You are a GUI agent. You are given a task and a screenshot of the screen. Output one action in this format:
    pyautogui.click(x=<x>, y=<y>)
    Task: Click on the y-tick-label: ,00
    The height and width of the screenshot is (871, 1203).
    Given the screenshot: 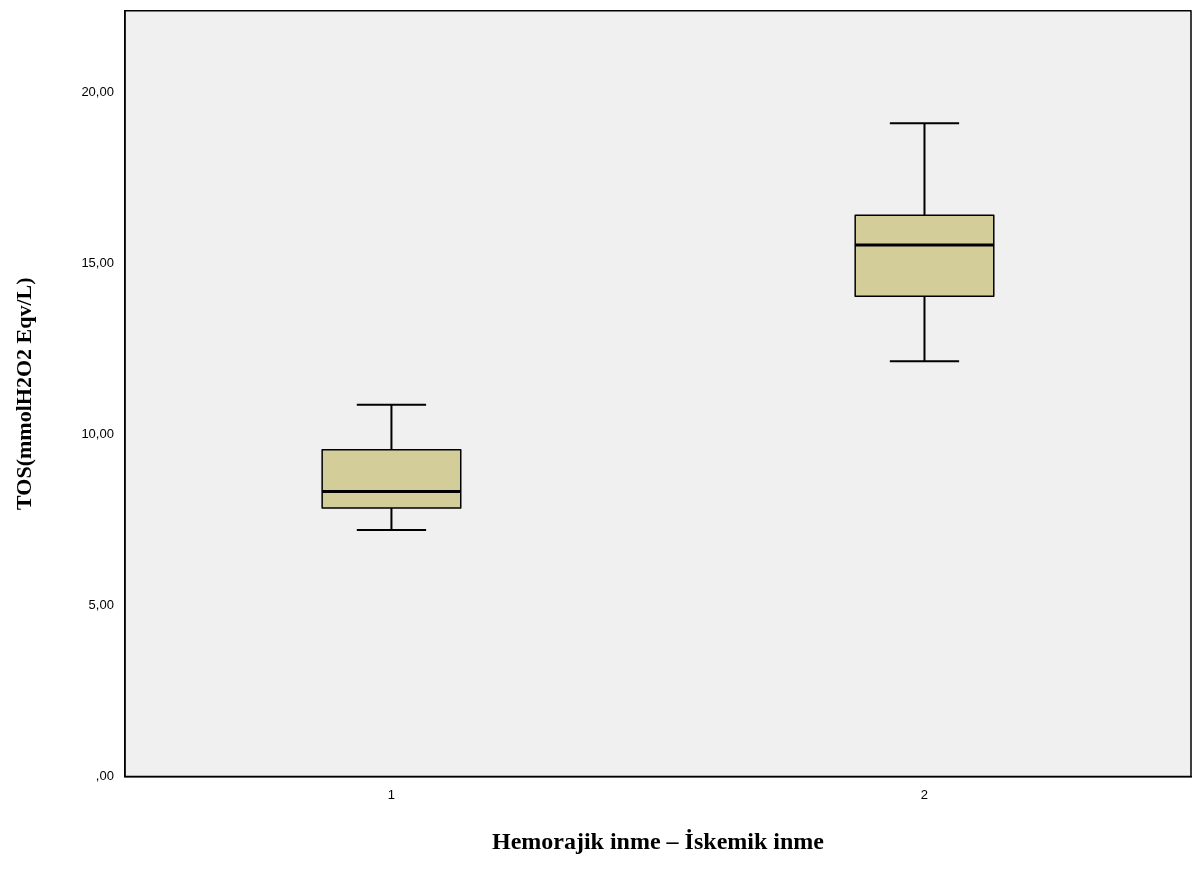 What is the action you would take?
    pyautogui.click(x=104, y=776)
    